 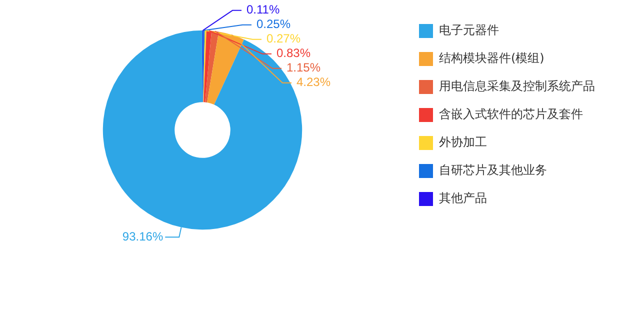 I want to click on legend-label: 结构模块器件(模组), so click(x=491, y=58).